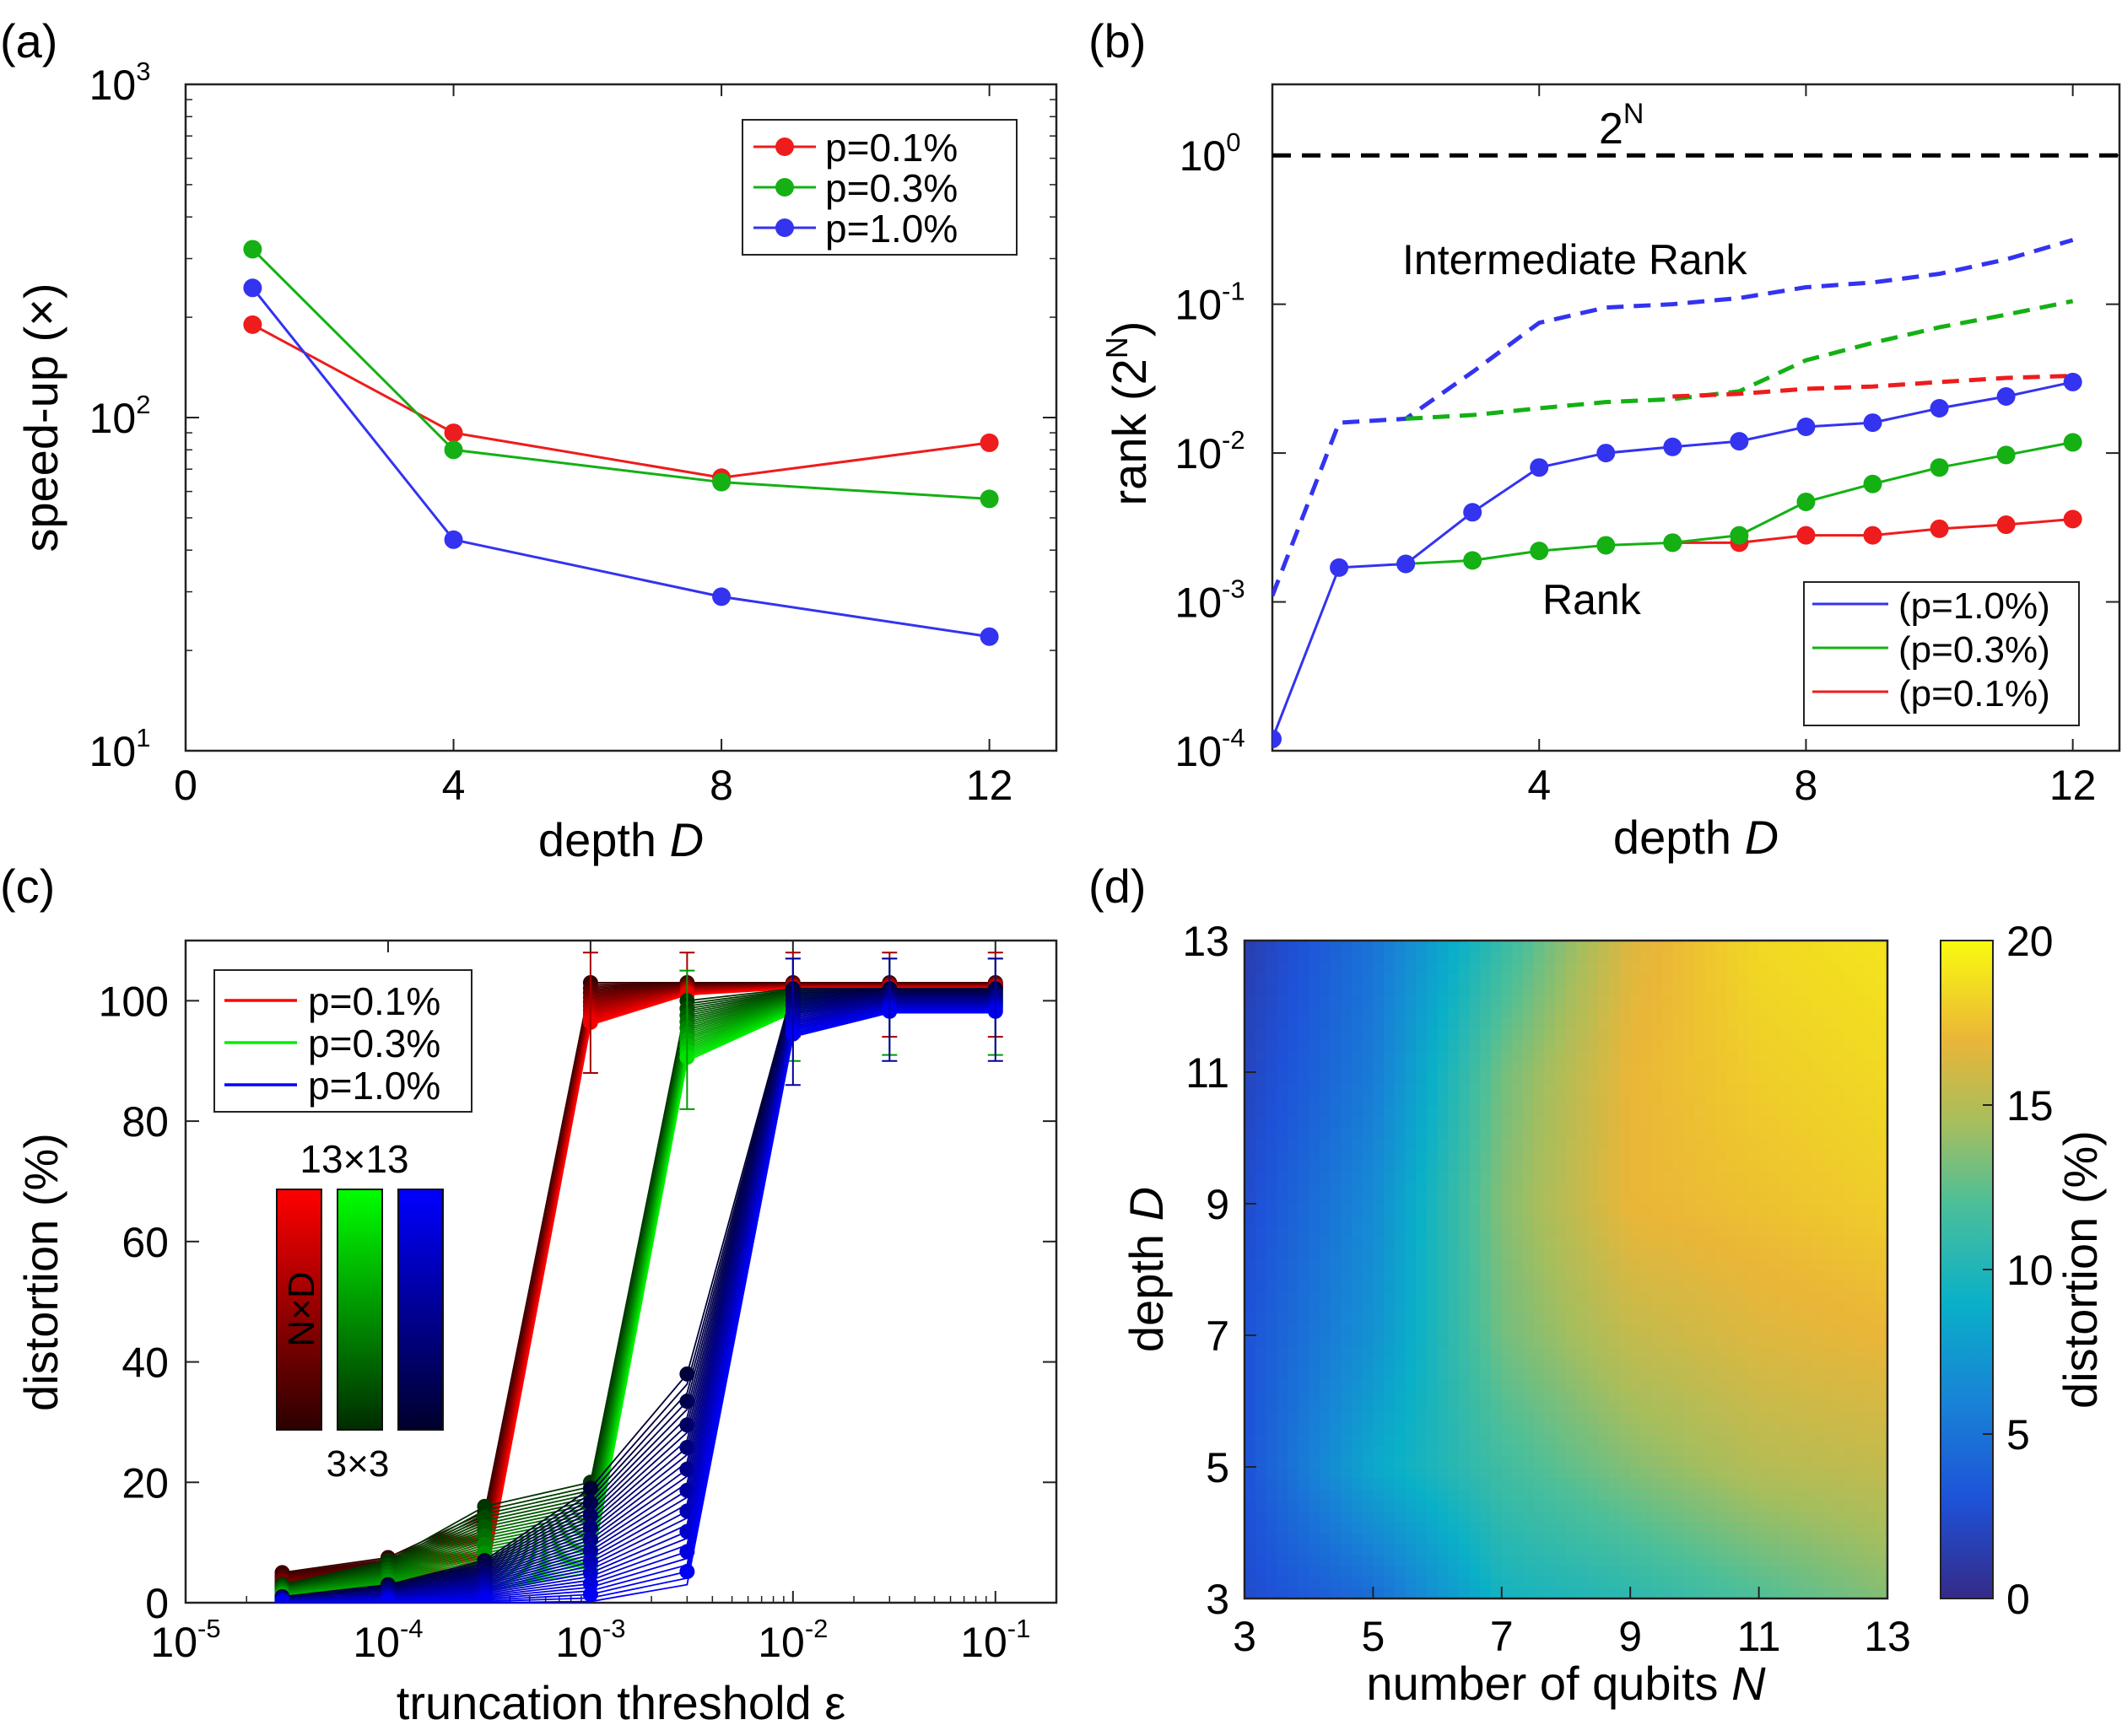  What do you see at coordinates (1759, 1637) in the screenshot?
I see `x-tick-label: 11` at bounding box center [1759, 1637].